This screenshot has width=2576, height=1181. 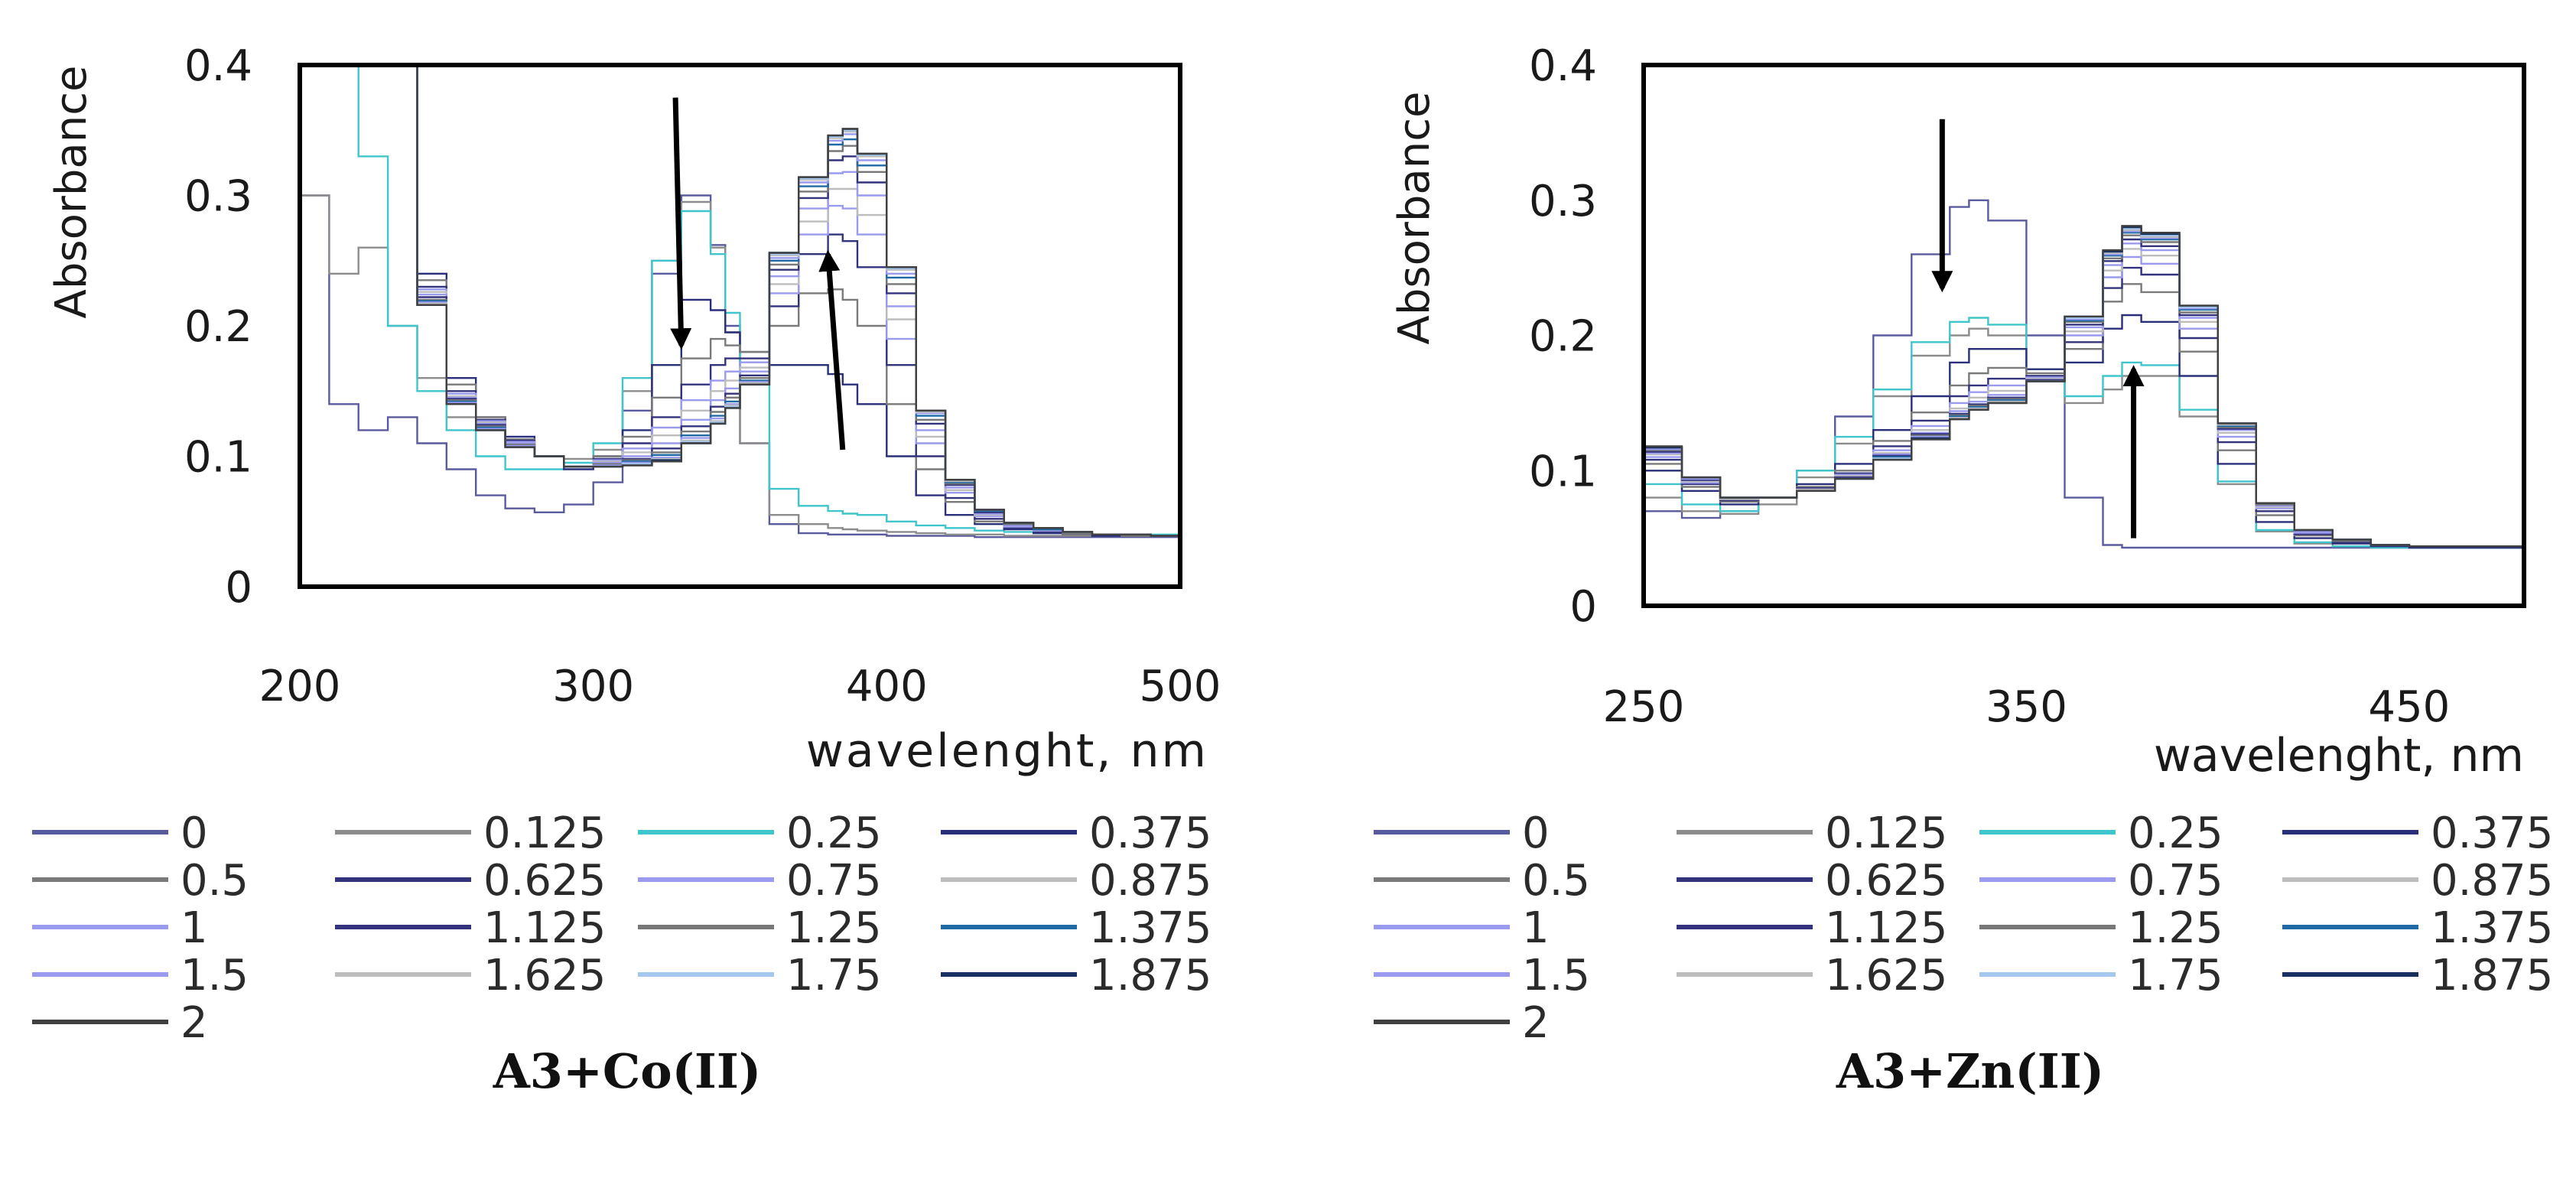 I want to click on legend-label: 0.5, so click(x=1556, y=881).